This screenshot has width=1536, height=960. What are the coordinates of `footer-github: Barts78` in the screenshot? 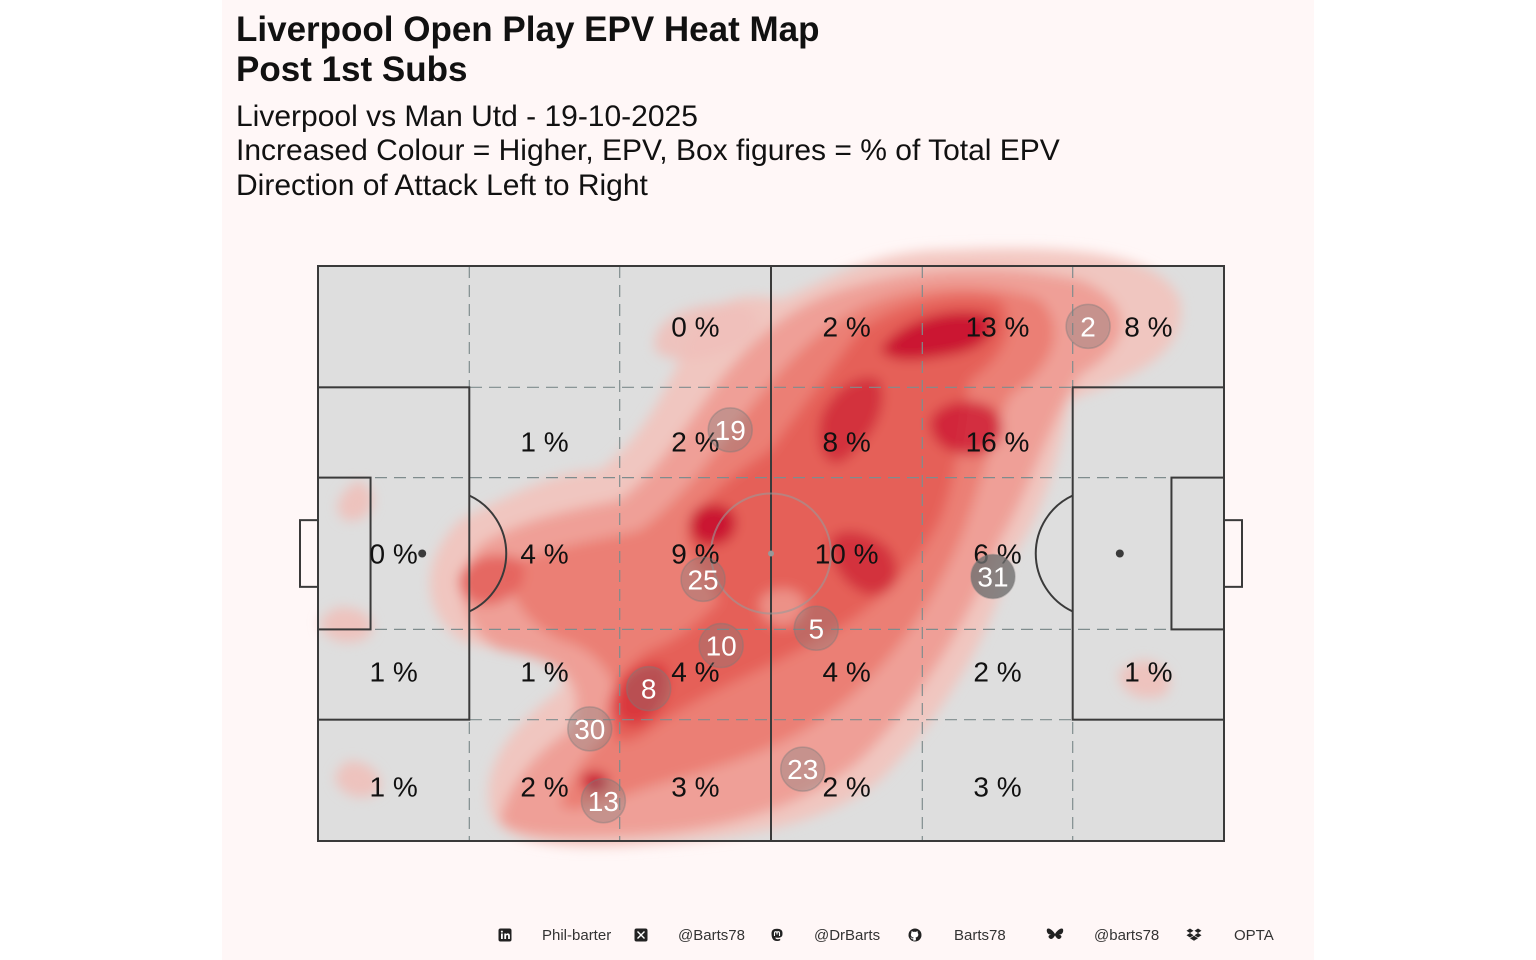 It's located at (980, 935).